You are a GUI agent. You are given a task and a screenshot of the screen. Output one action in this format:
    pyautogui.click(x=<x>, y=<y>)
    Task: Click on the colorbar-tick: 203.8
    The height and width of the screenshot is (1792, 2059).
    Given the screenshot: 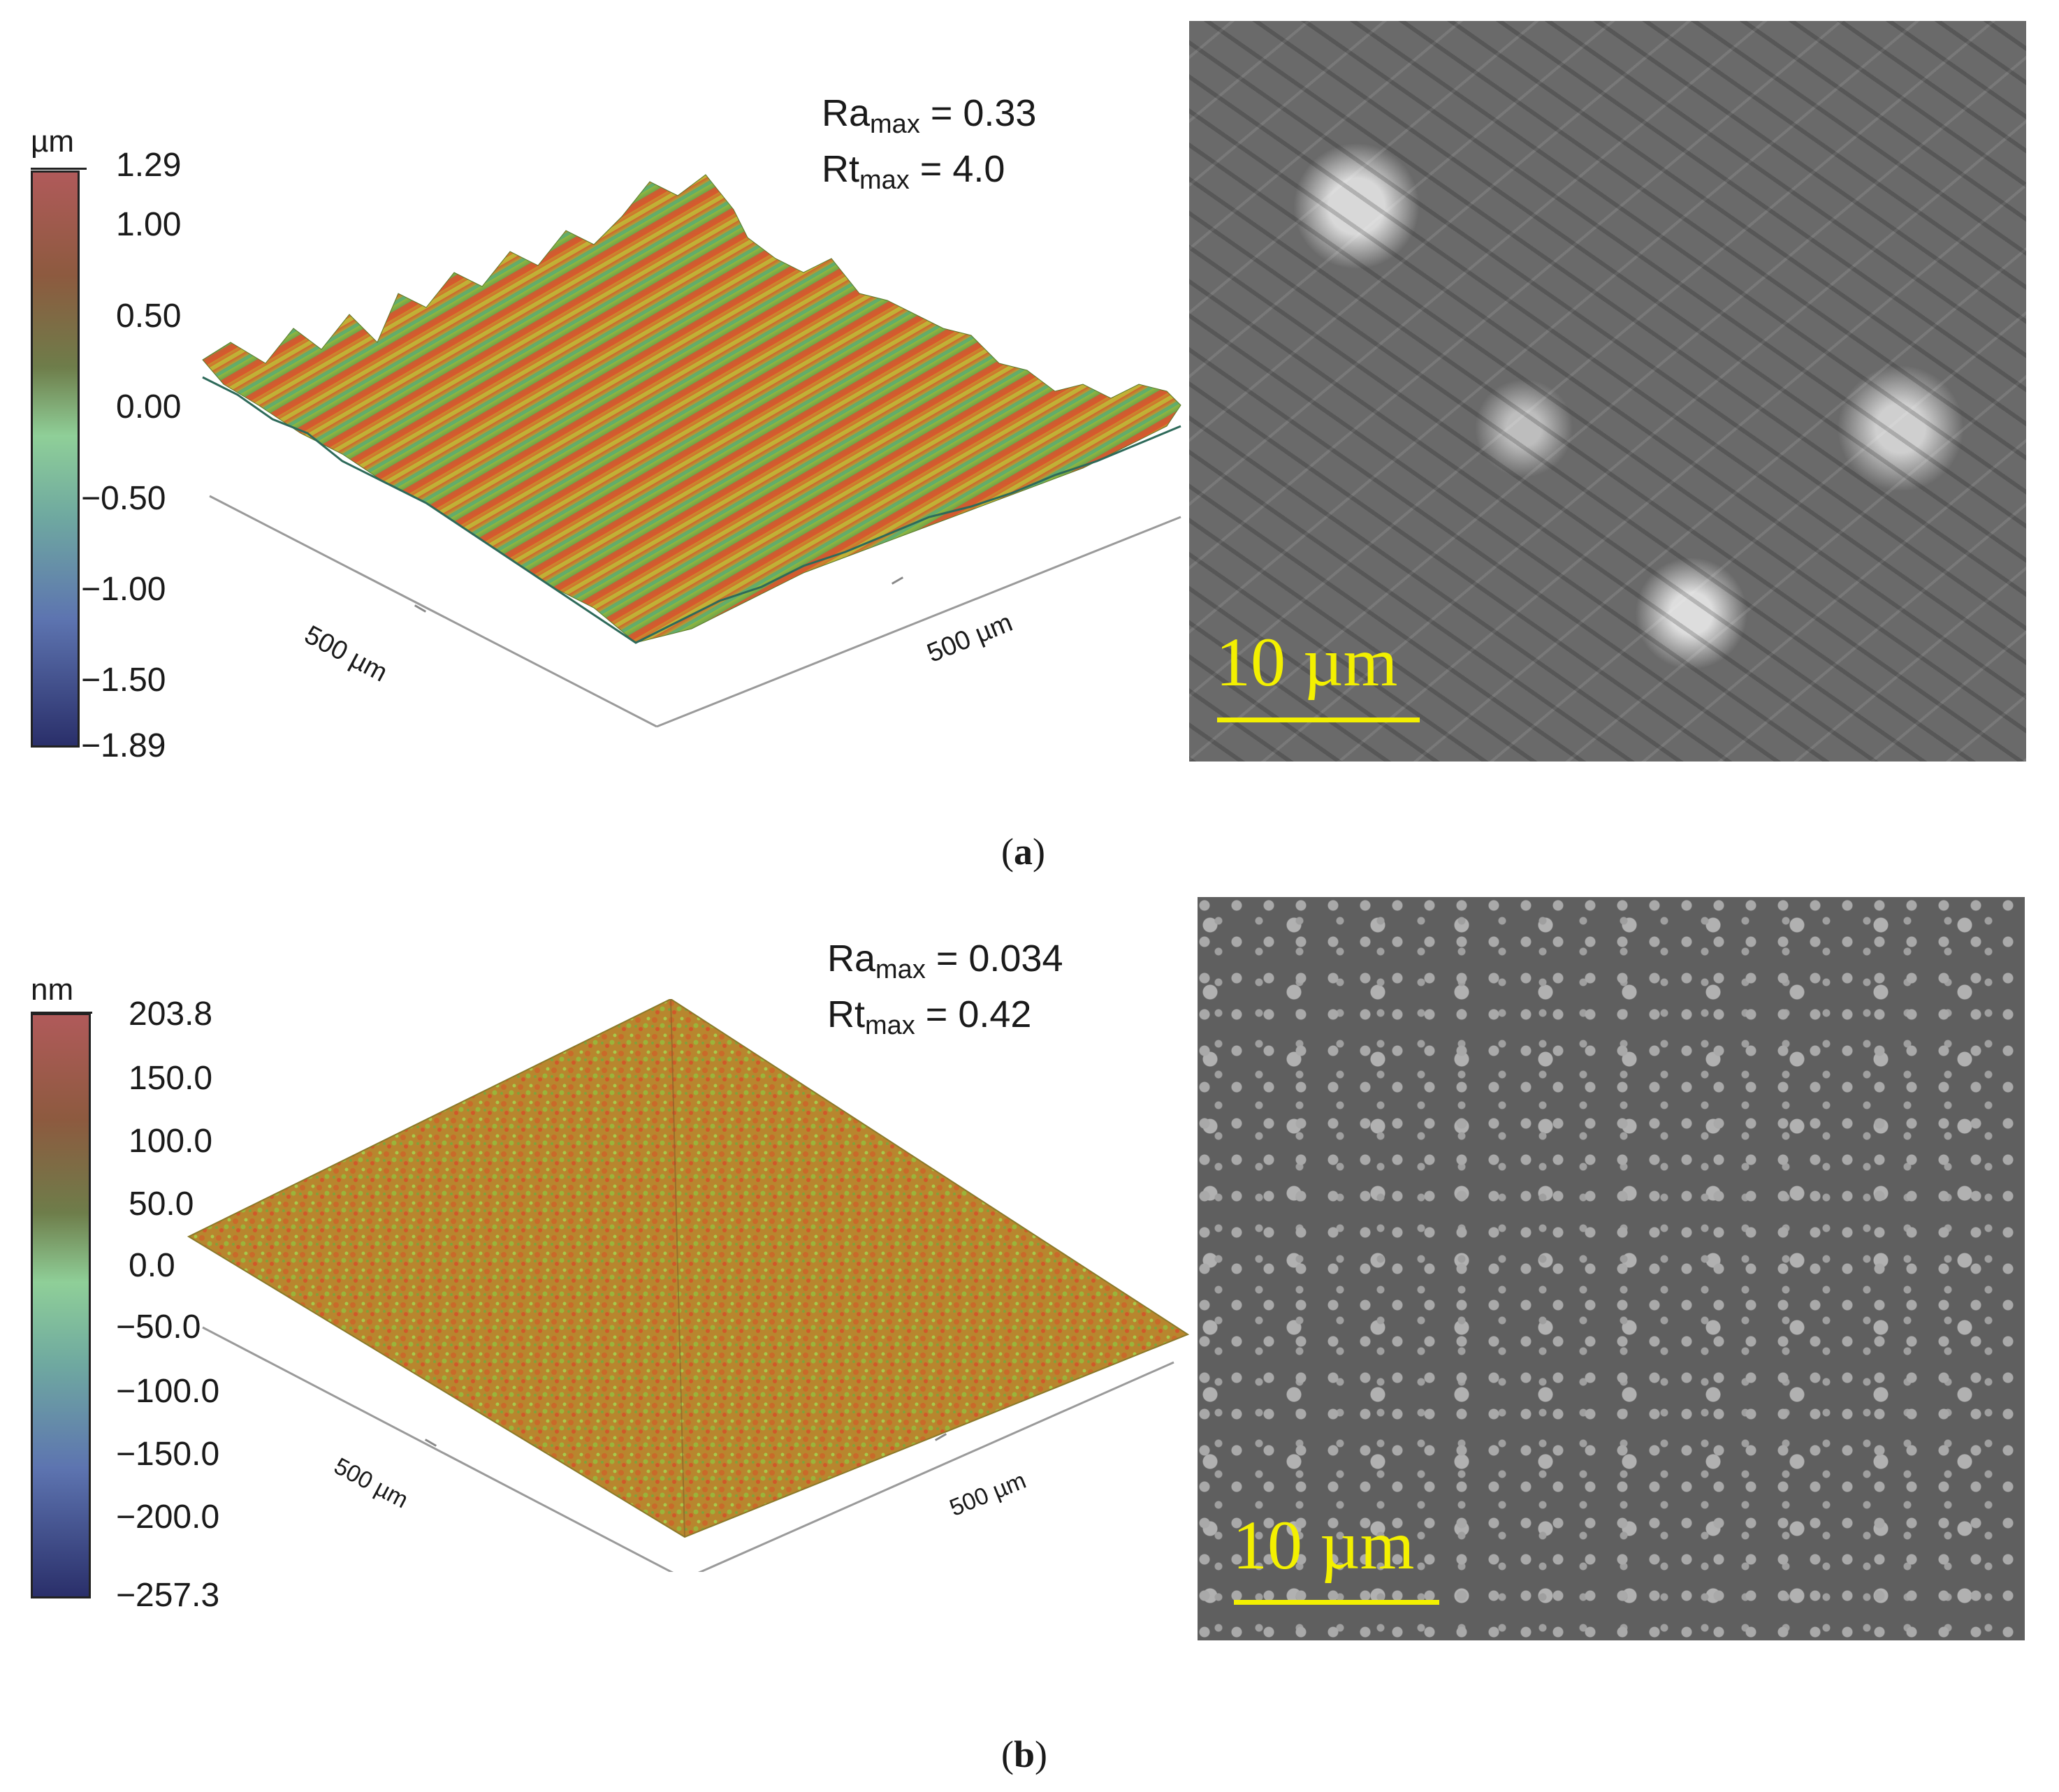 What is the action you would take?
    pyautogui.click(x=171, y=1015)
    